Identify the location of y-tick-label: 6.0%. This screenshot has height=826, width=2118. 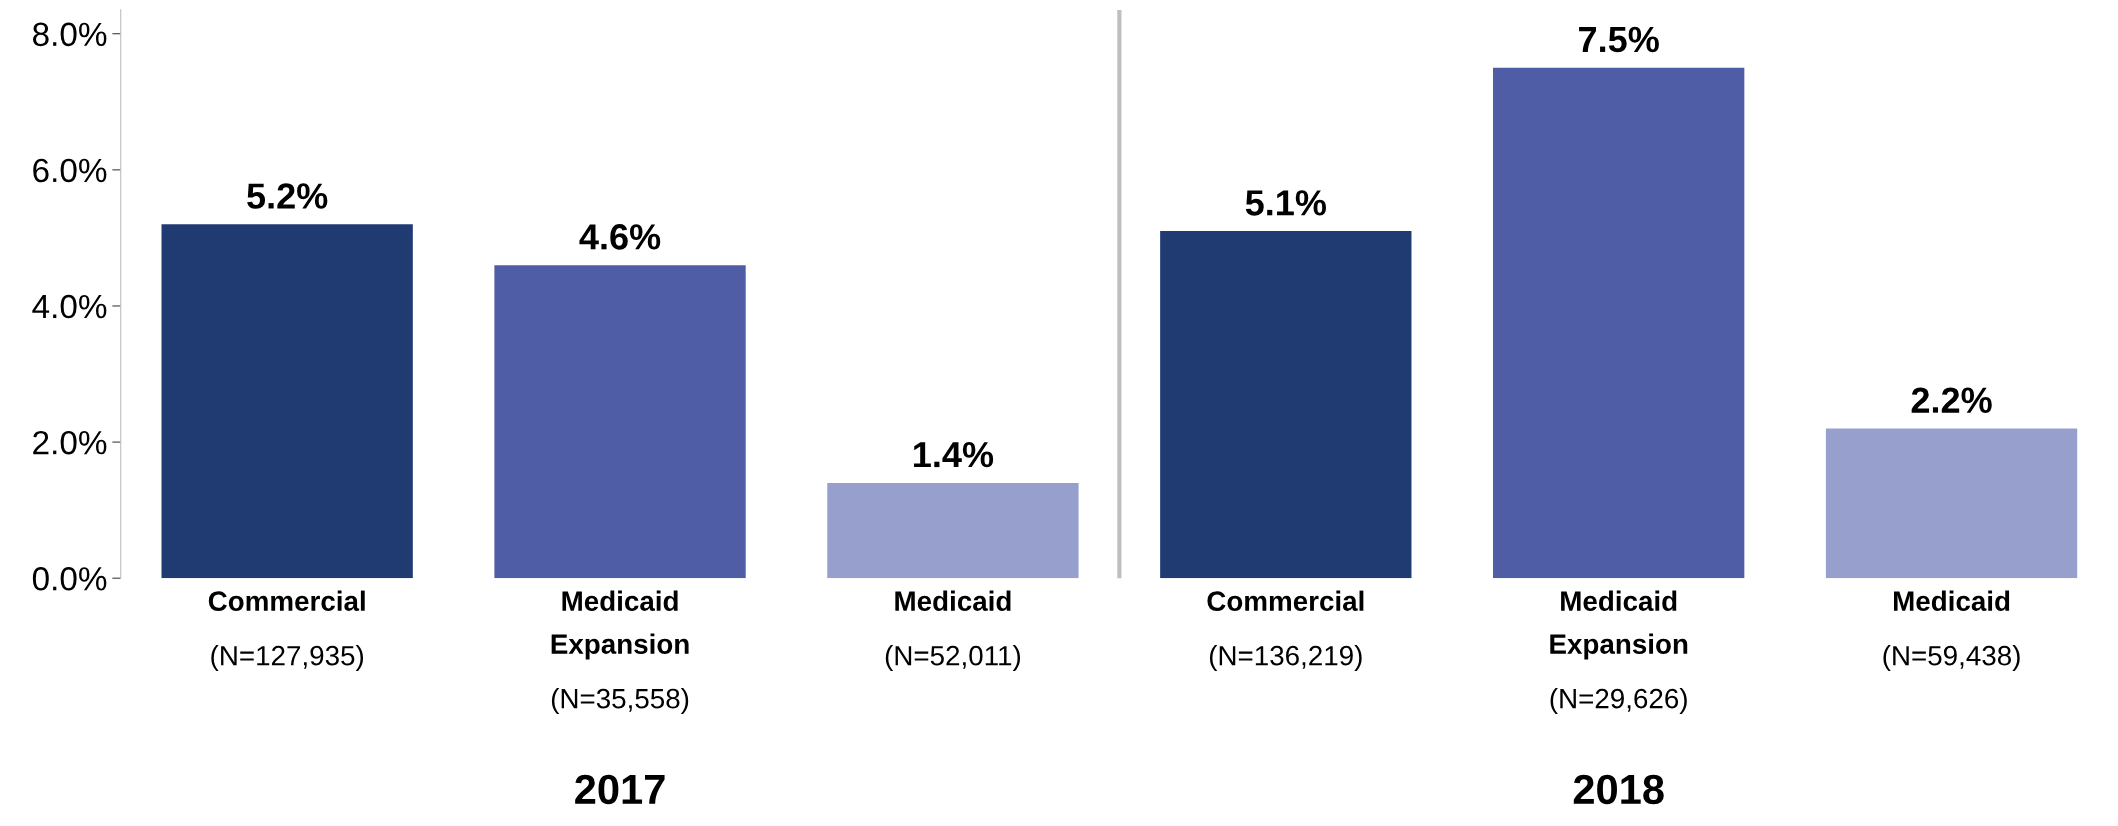
(70, 170).